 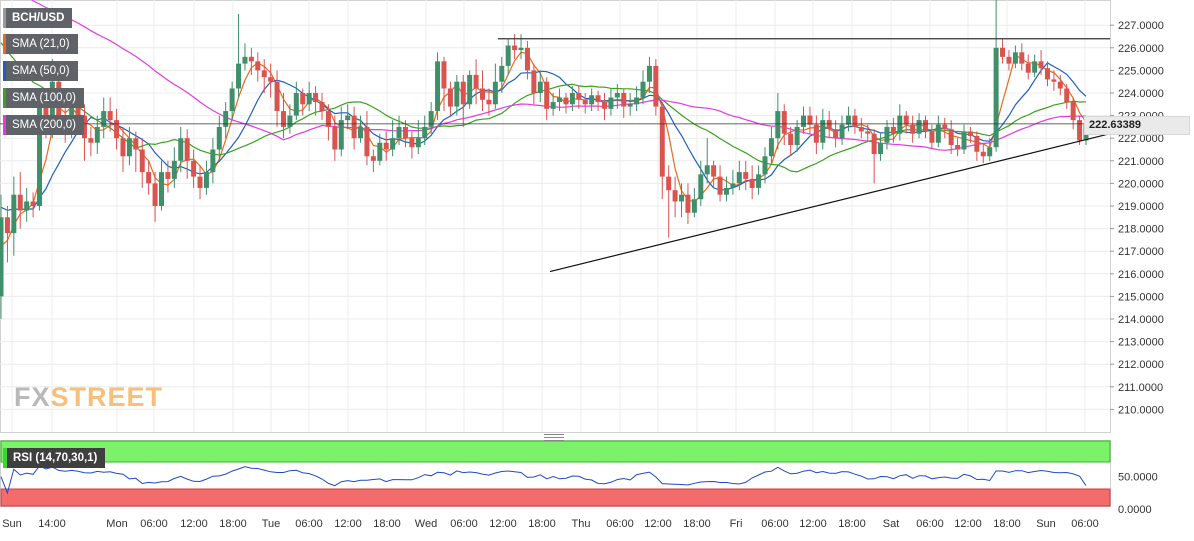 I want to click on y-tick-label: 213.0000, so click(x=1141, y=343).